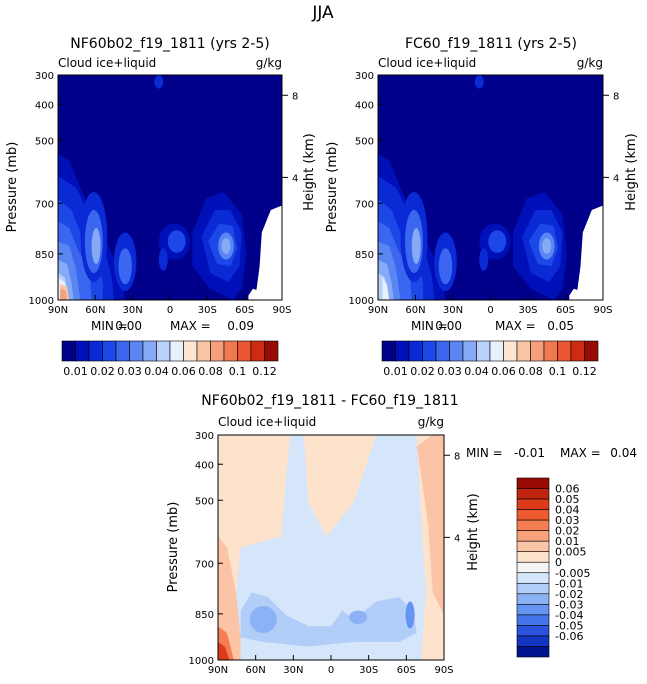  Describe the element at coordinates (484, 453) in the screenshot. I see `panel-3-min-label: MIN =` at that location.